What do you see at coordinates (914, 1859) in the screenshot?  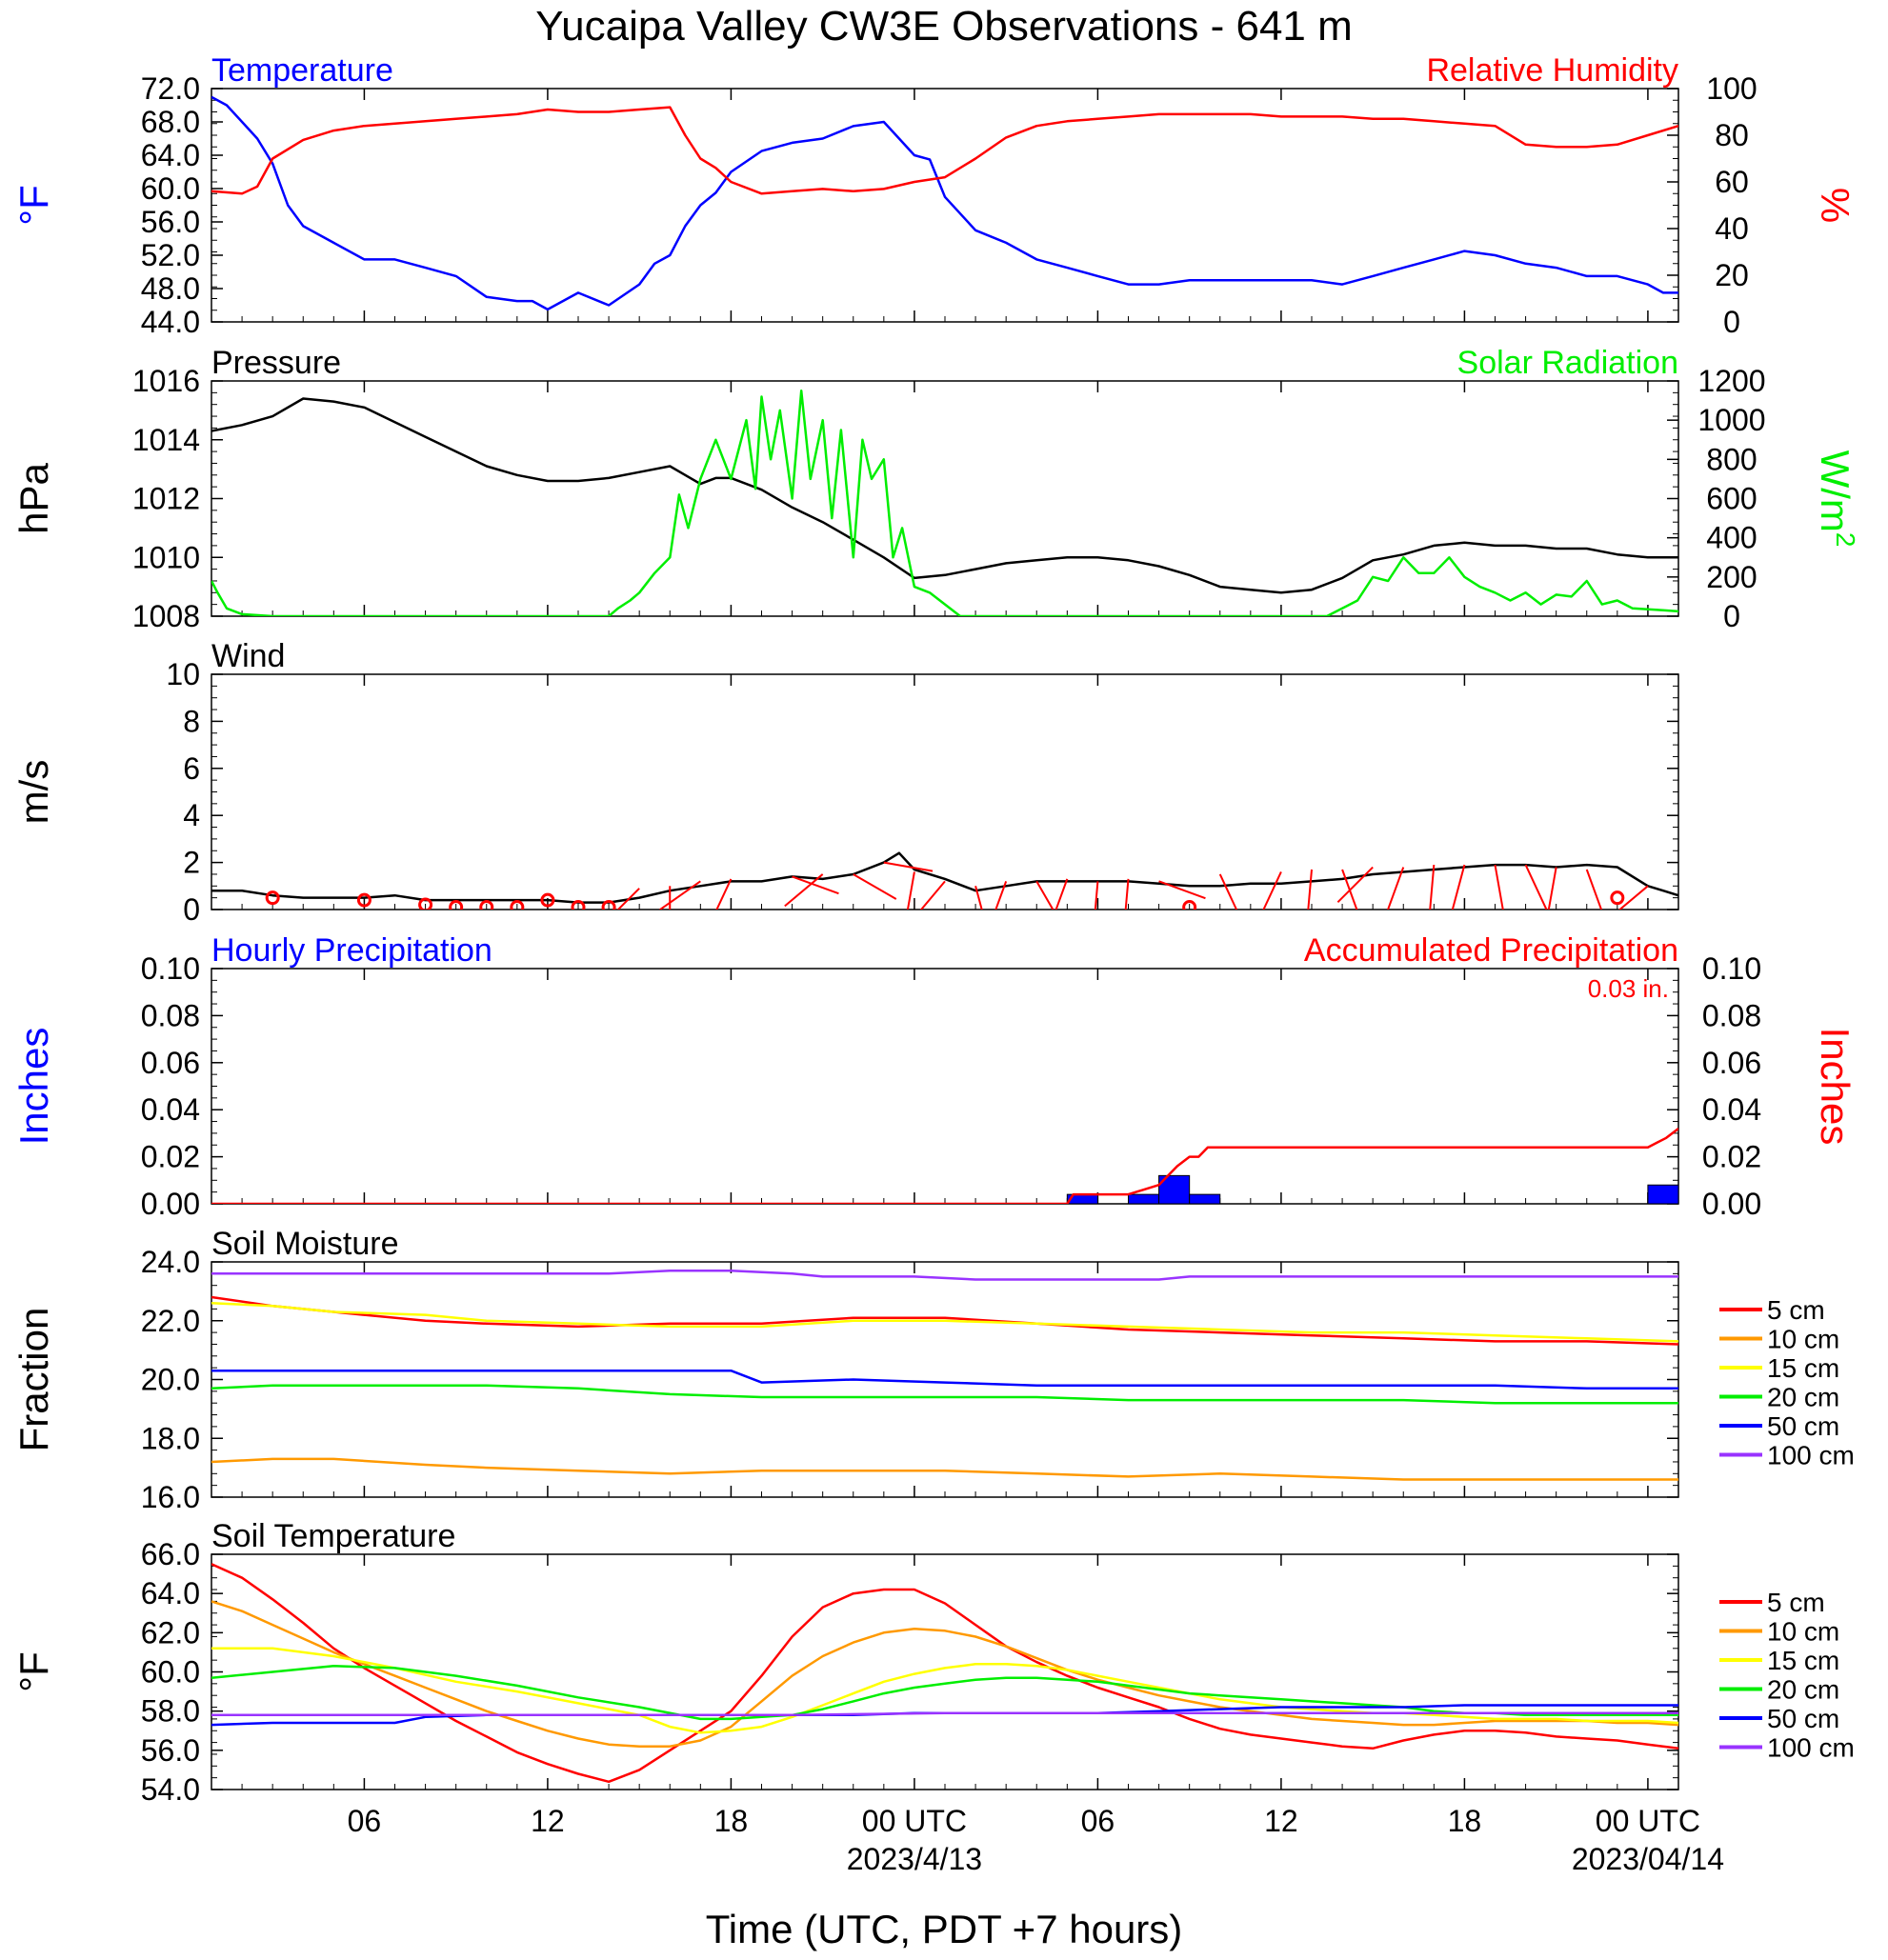 I see `x-date-label: 2023/4/13` at bounding box center [914, 1859].